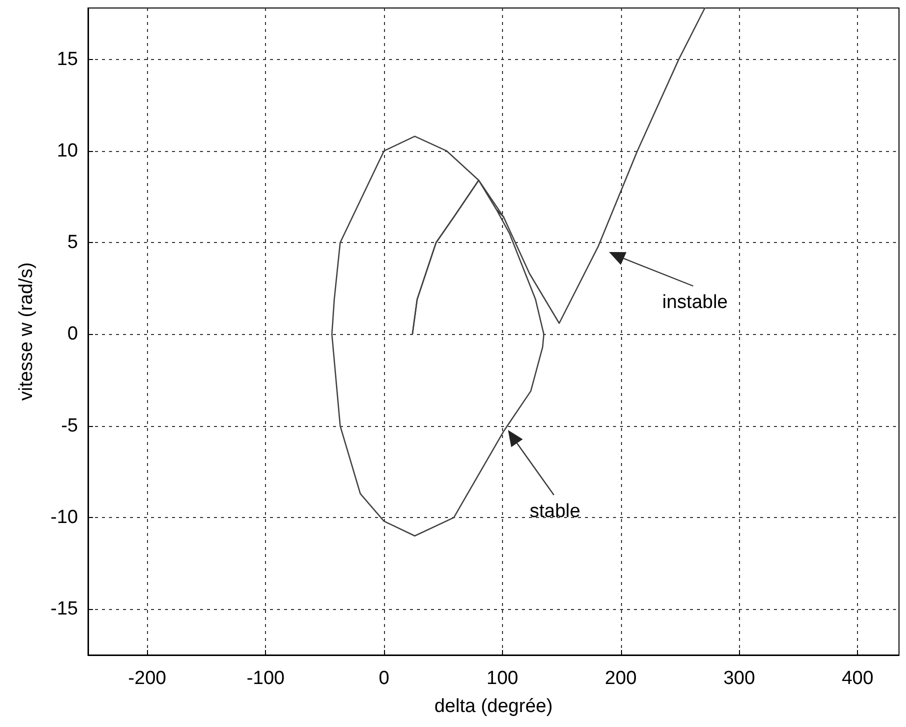 The image size is (906, 727). Describe the element at coordinates (67, 59) in the screenshot. I see `y-tick-label: 15` at that location.